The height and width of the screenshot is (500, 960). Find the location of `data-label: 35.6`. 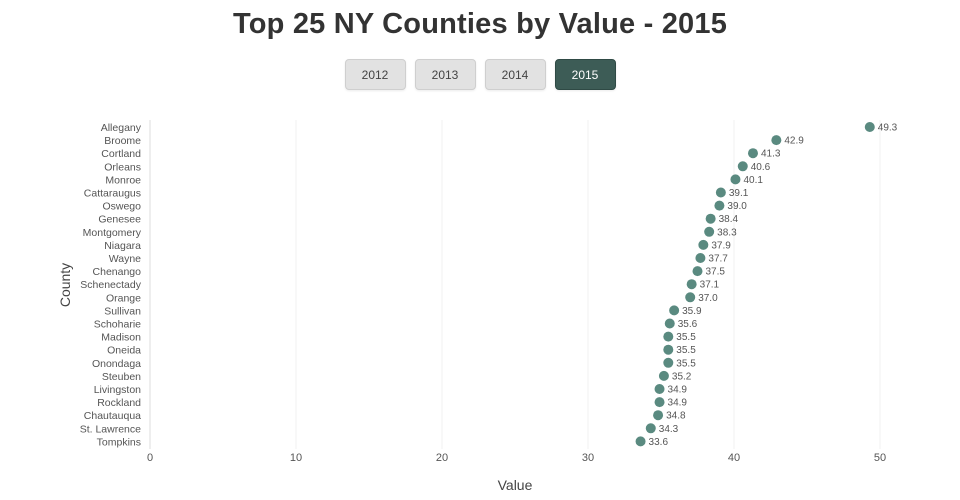

data-label: 35.6 is located at coordinates (688, 324).